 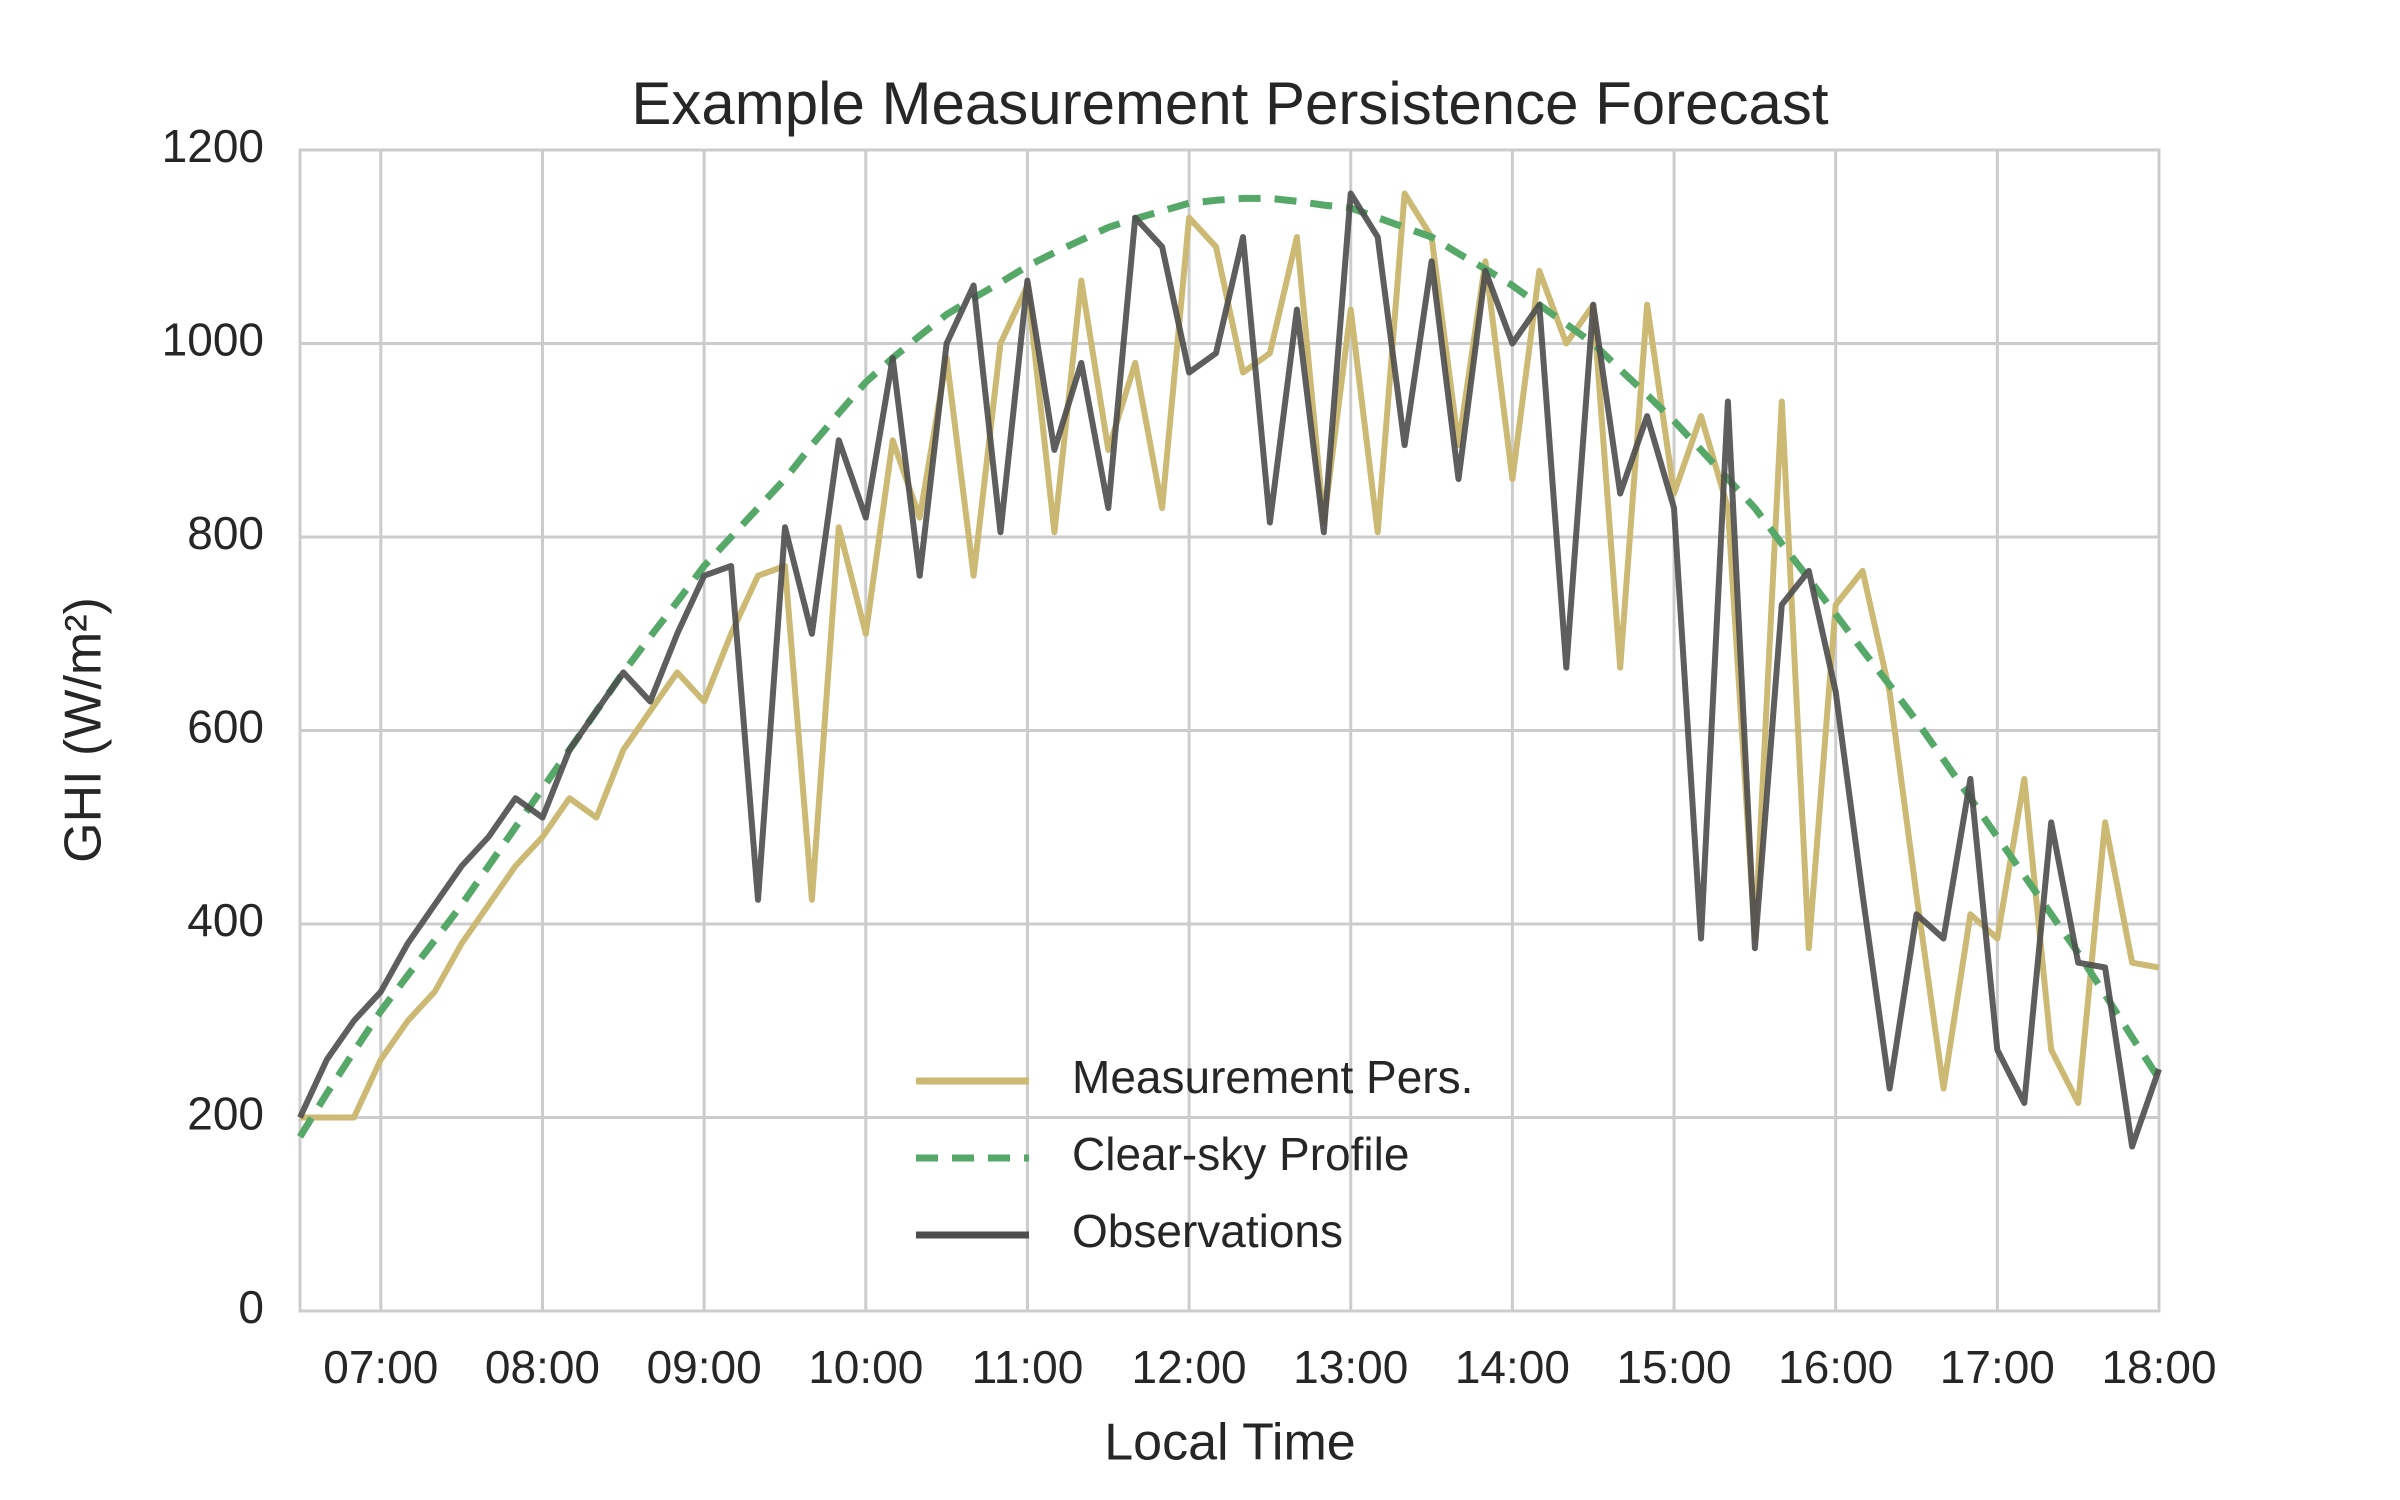 I want to click on y-tick-label: 600, so click(x=225, y=727).